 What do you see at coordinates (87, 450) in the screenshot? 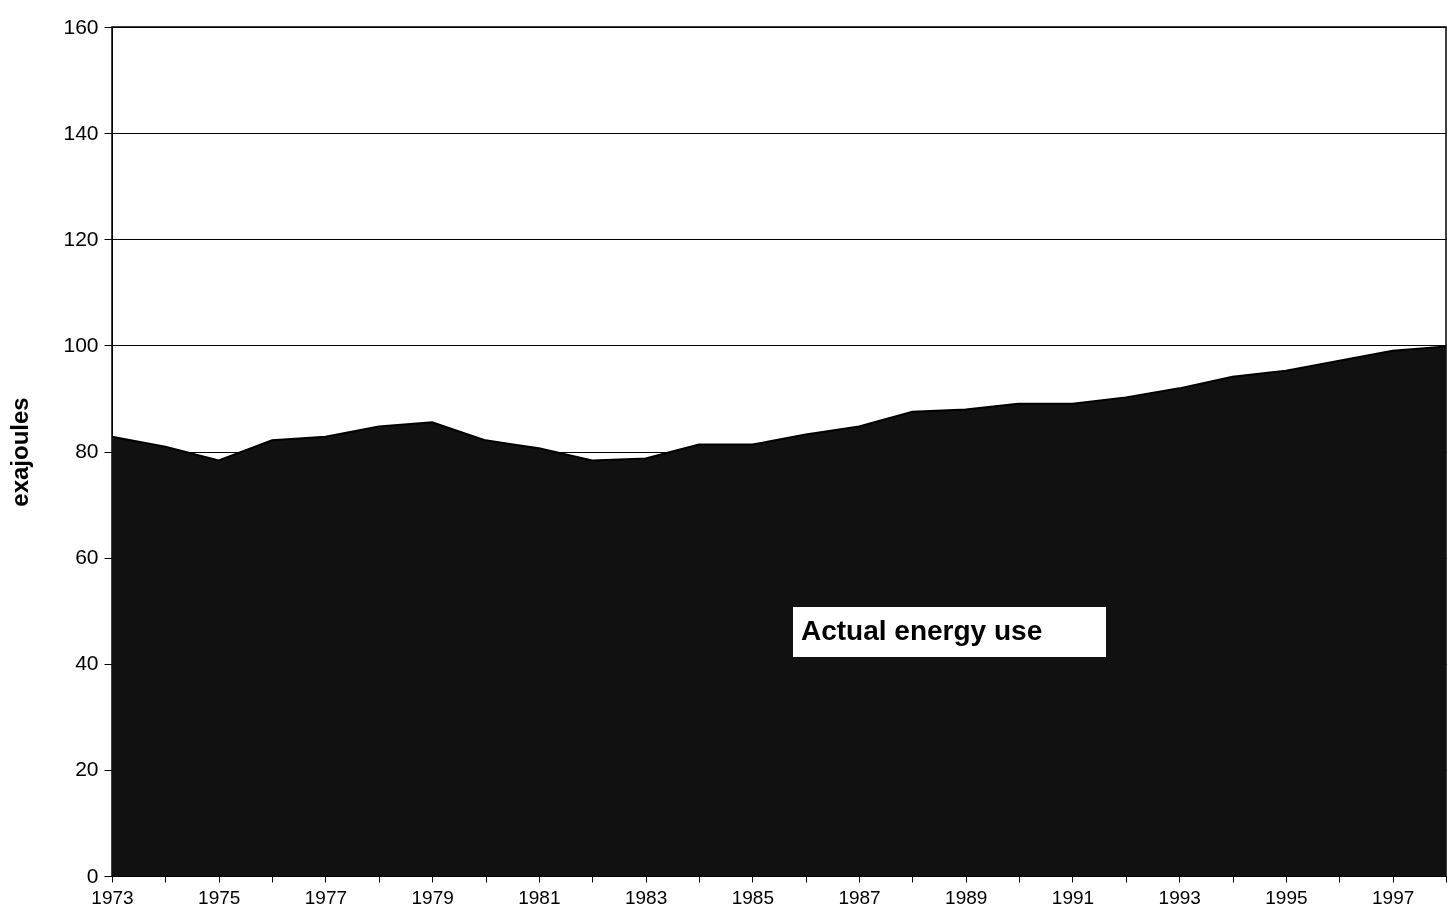
I see `y-tick-label: 80` at bounding box center [87, 450].